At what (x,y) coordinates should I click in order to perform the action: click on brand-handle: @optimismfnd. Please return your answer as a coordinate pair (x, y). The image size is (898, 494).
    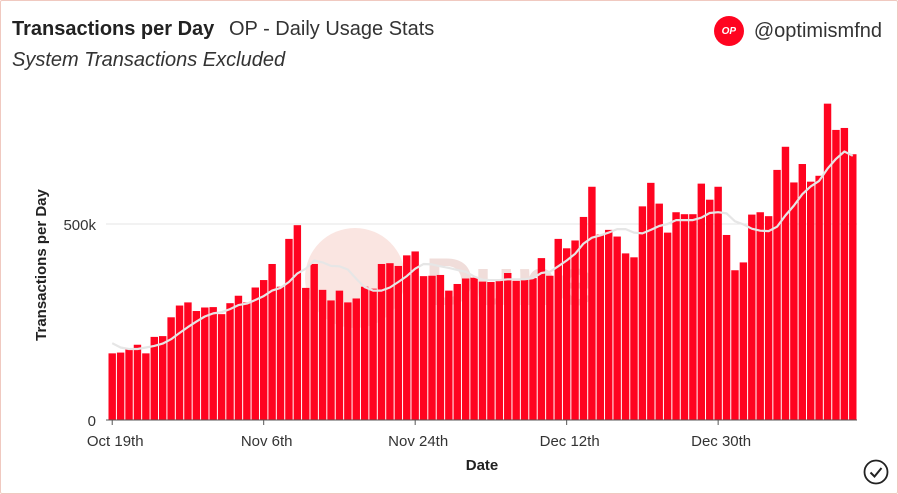
    Looking at the image, I should click on (817, 30).